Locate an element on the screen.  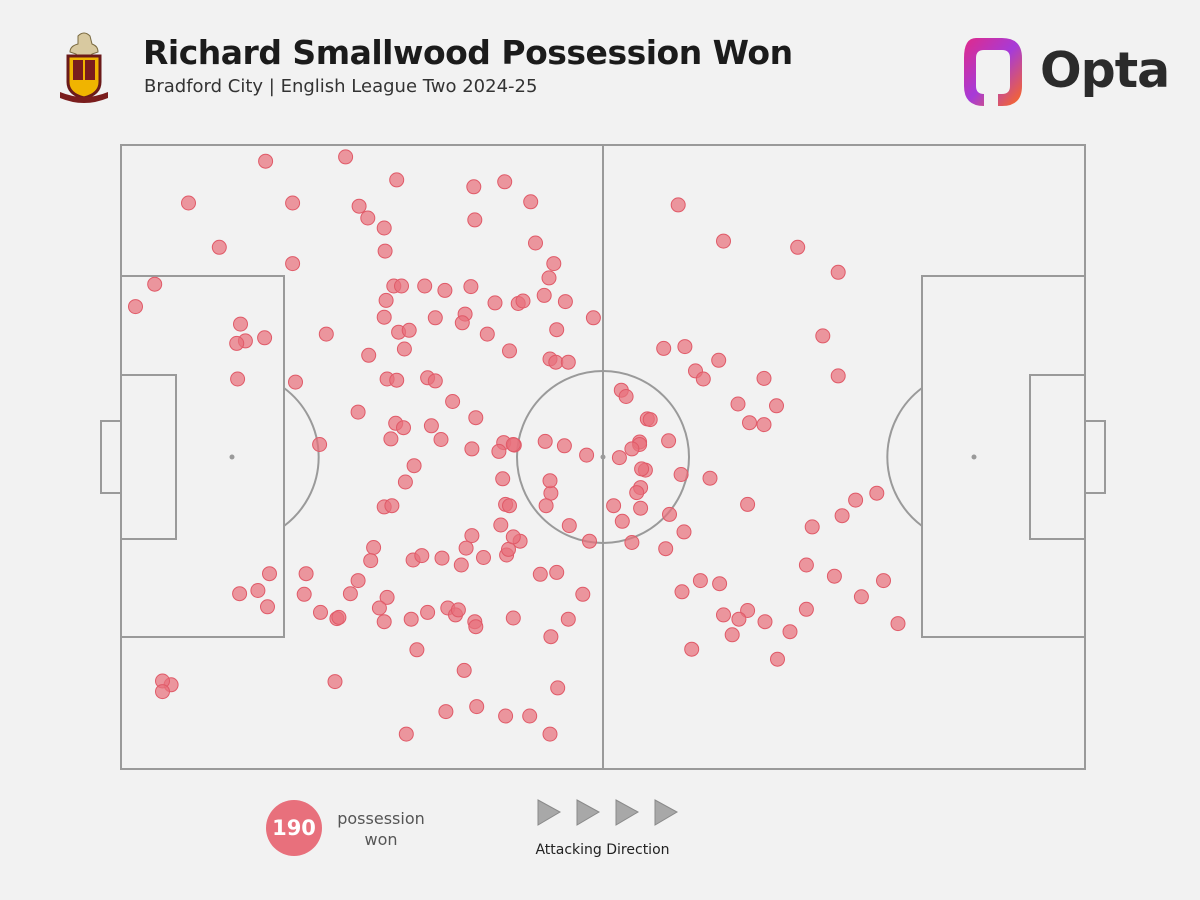
left-six-yard-box is located at coordinates (148, 457).